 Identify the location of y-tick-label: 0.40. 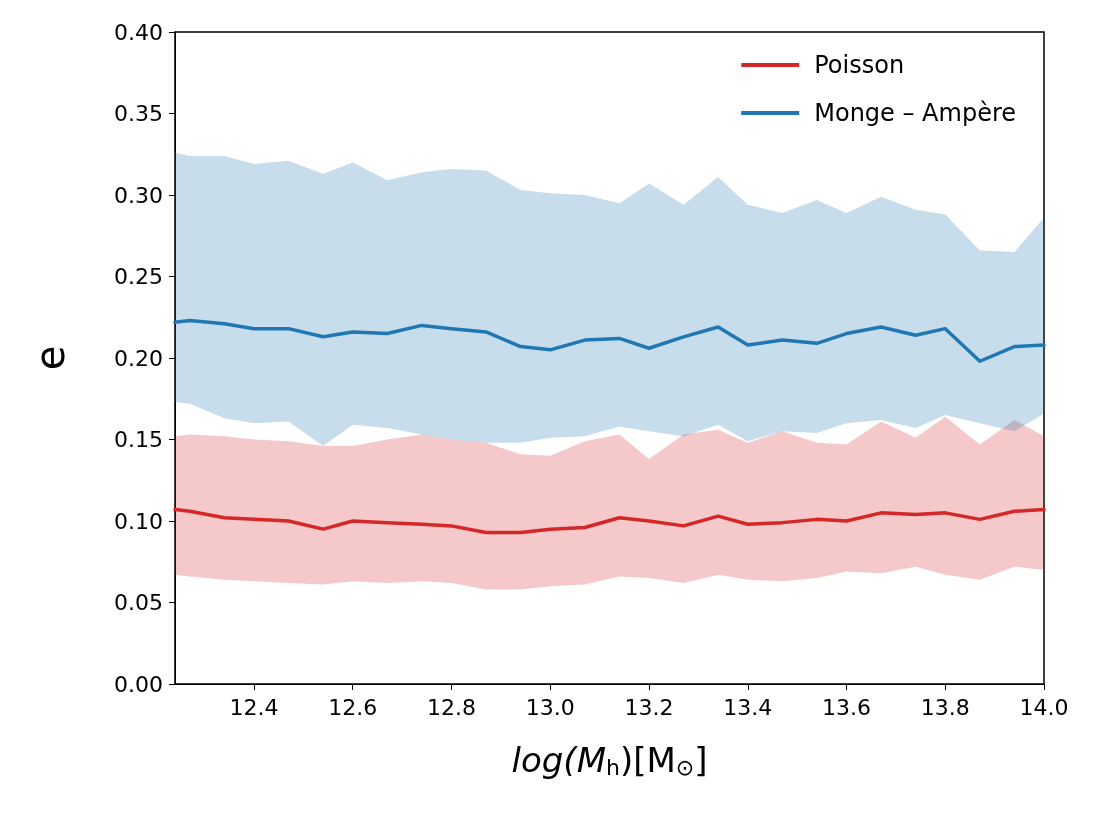
(138, 32).